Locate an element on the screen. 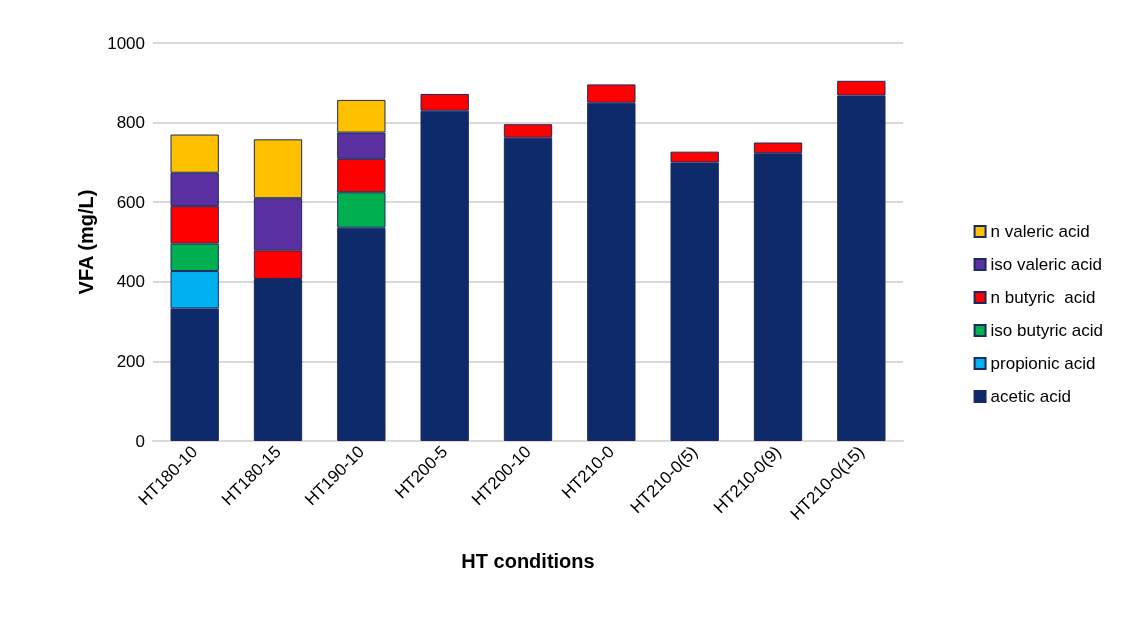 This screenshot has height=644, width=1126. y-tick-label: 800 is located at coordinates (130, 123).